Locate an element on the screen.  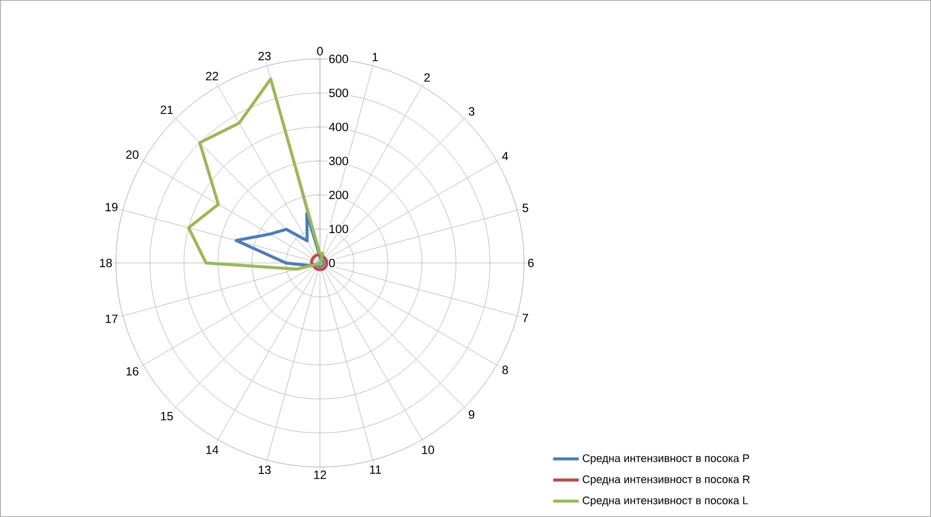
spoke-label: 4 is located at coordinates (505, 156).